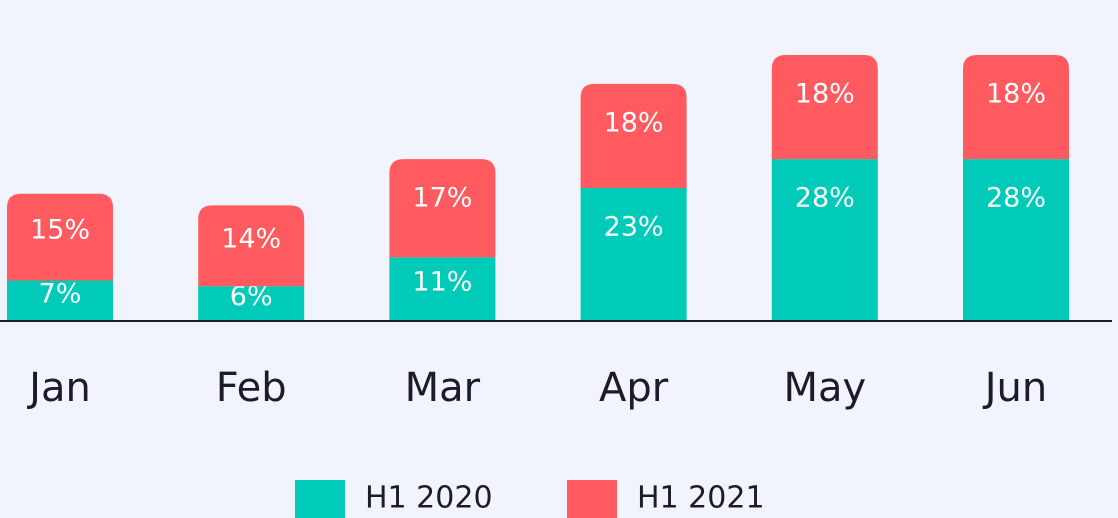 The height and width of the screenshot is (518, 1118). What do you see at coordinates (1015, 388) in the screenshot?
I see `x-tick-label: Jun` at bounding box center [1015, 388].